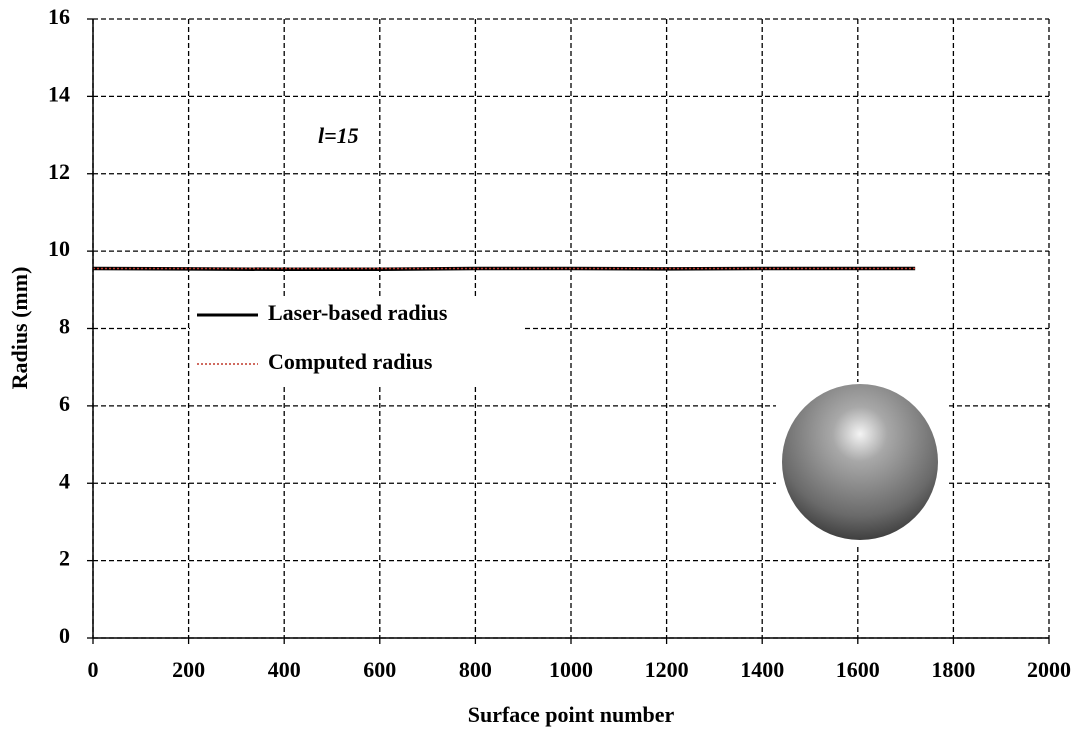  What do you see at coordinates (338, 135) in the screenshot?
I see `annotation: l=15` at bounding box center [338, 135].